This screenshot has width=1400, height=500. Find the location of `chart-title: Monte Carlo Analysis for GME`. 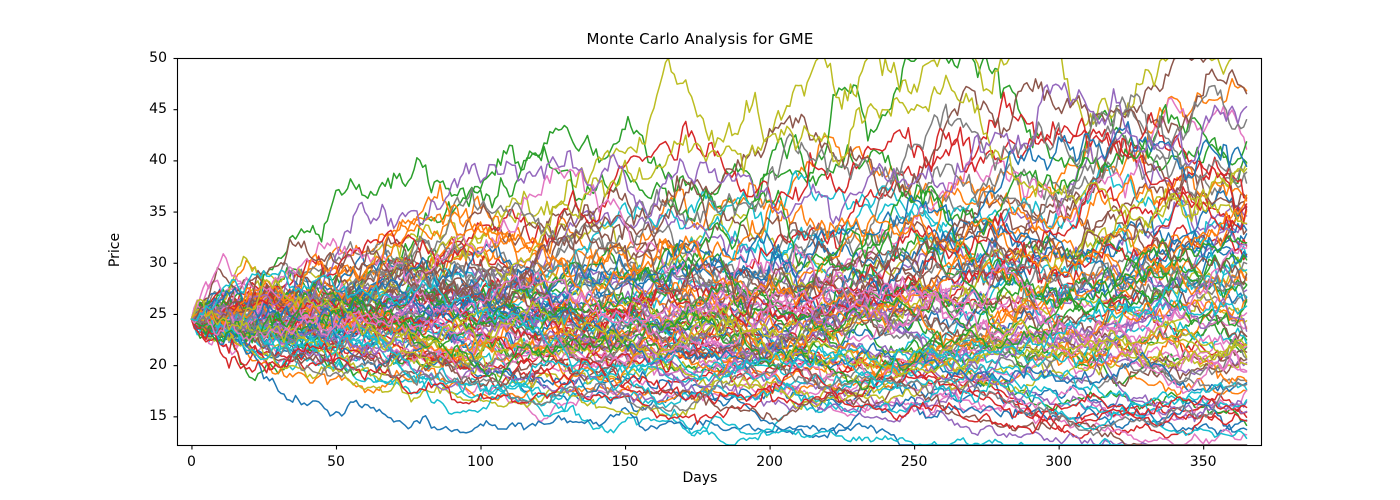

chart-title: Monte Carlo Analysis for GME is located at coordinates (700, 39).